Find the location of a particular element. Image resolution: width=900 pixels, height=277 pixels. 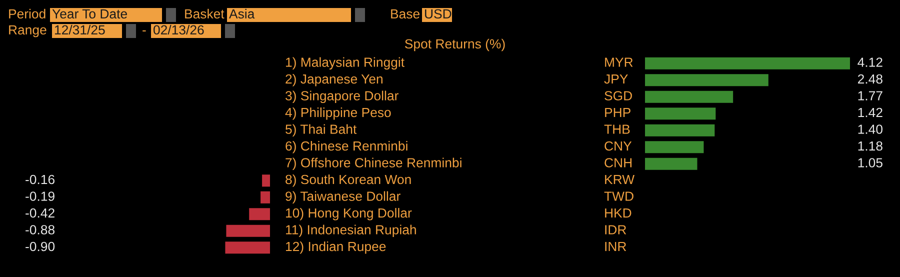

y-tick-label: 7) Offshore Chinese Renminbi is located at coordinates (374, 164).